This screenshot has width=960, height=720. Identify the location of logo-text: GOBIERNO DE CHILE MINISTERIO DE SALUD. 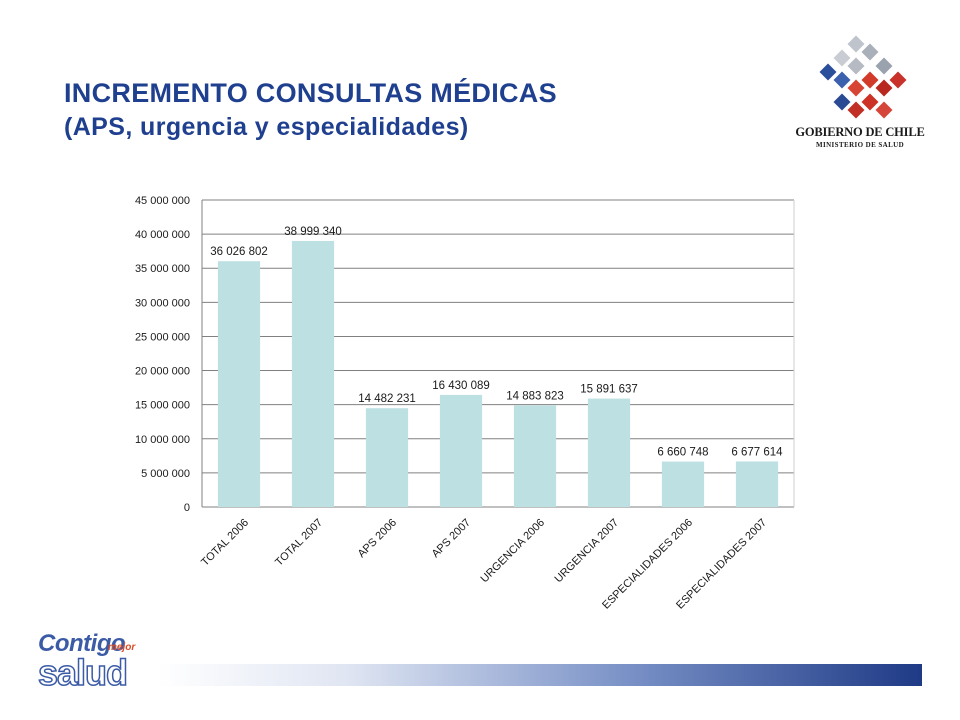
(860, 137).